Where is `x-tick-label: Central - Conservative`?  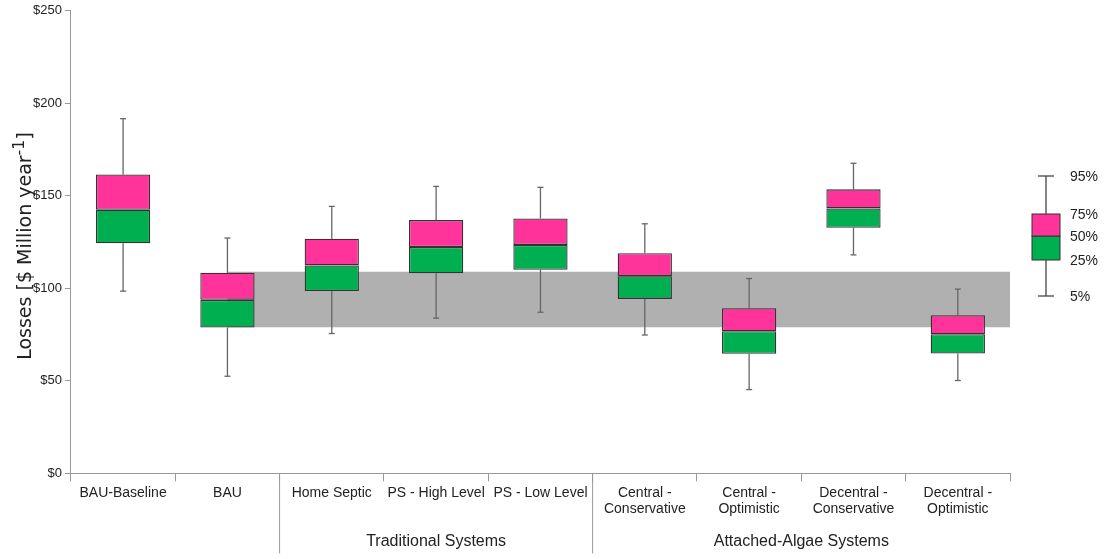 x-tick-label: Central - Conservative is located at coordinates (644, 500).